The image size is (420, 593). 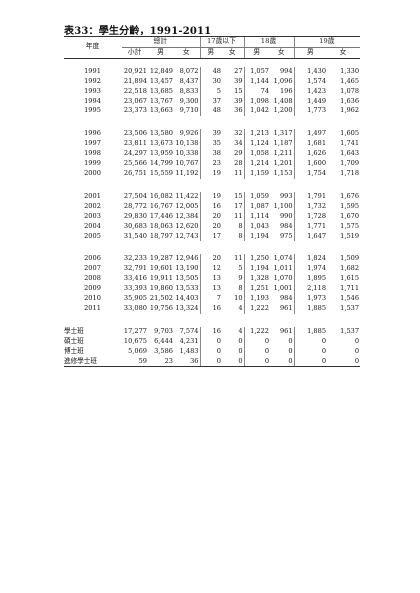 I want to click on value-cell: 1,201, so click(x=283, y=163).